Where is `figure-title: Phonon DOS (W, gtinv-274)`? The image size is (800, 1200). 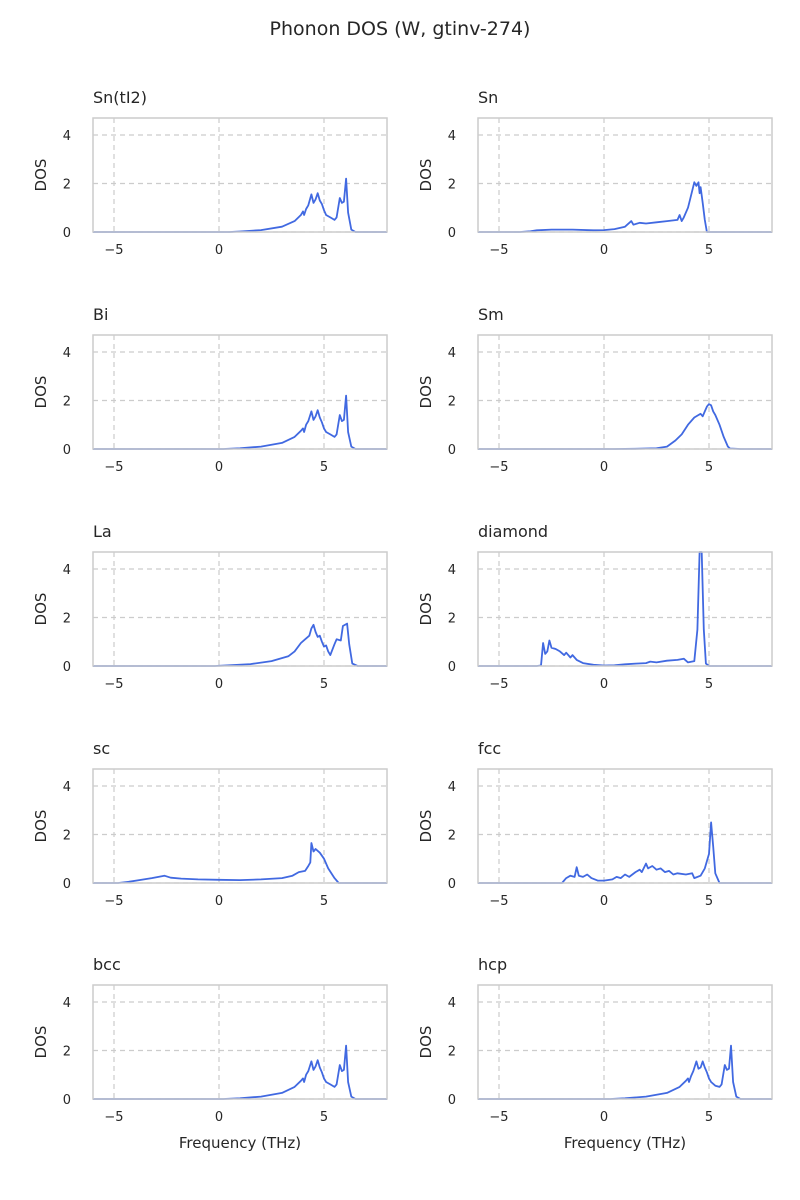 figure-title: Phonon DOS (W, gtinv-274) is located at coordinates (400, 29).